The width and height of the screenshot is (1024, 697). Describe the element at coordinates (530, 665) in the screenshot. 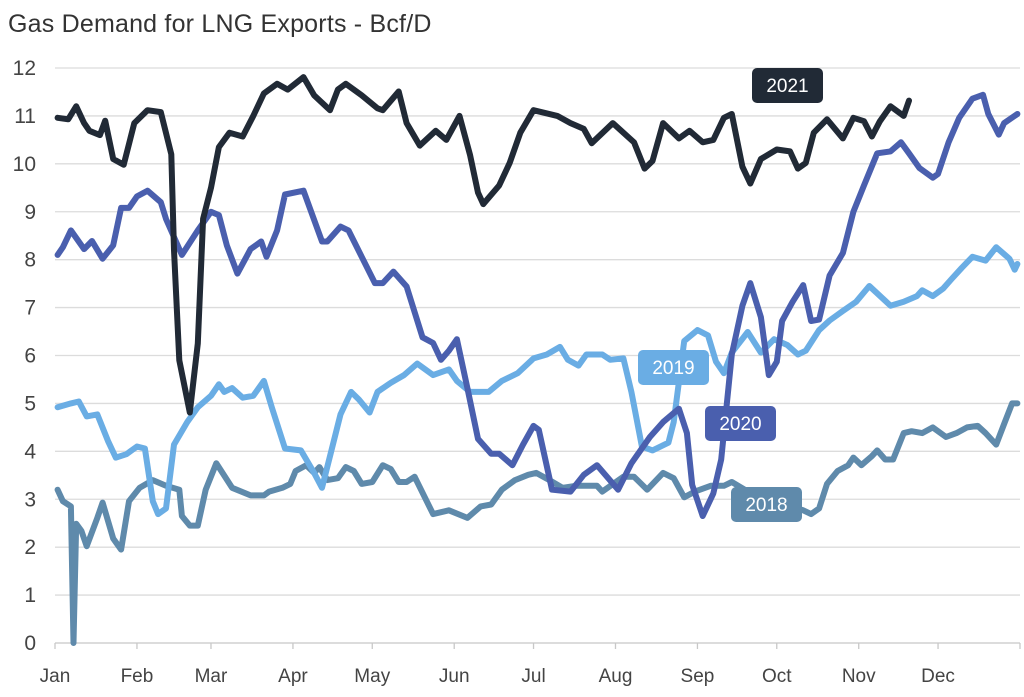

I see `x-axis: Jan Feb Mar Apr May Jun Jul Aug Sep Oct Nov Dec` at that location.